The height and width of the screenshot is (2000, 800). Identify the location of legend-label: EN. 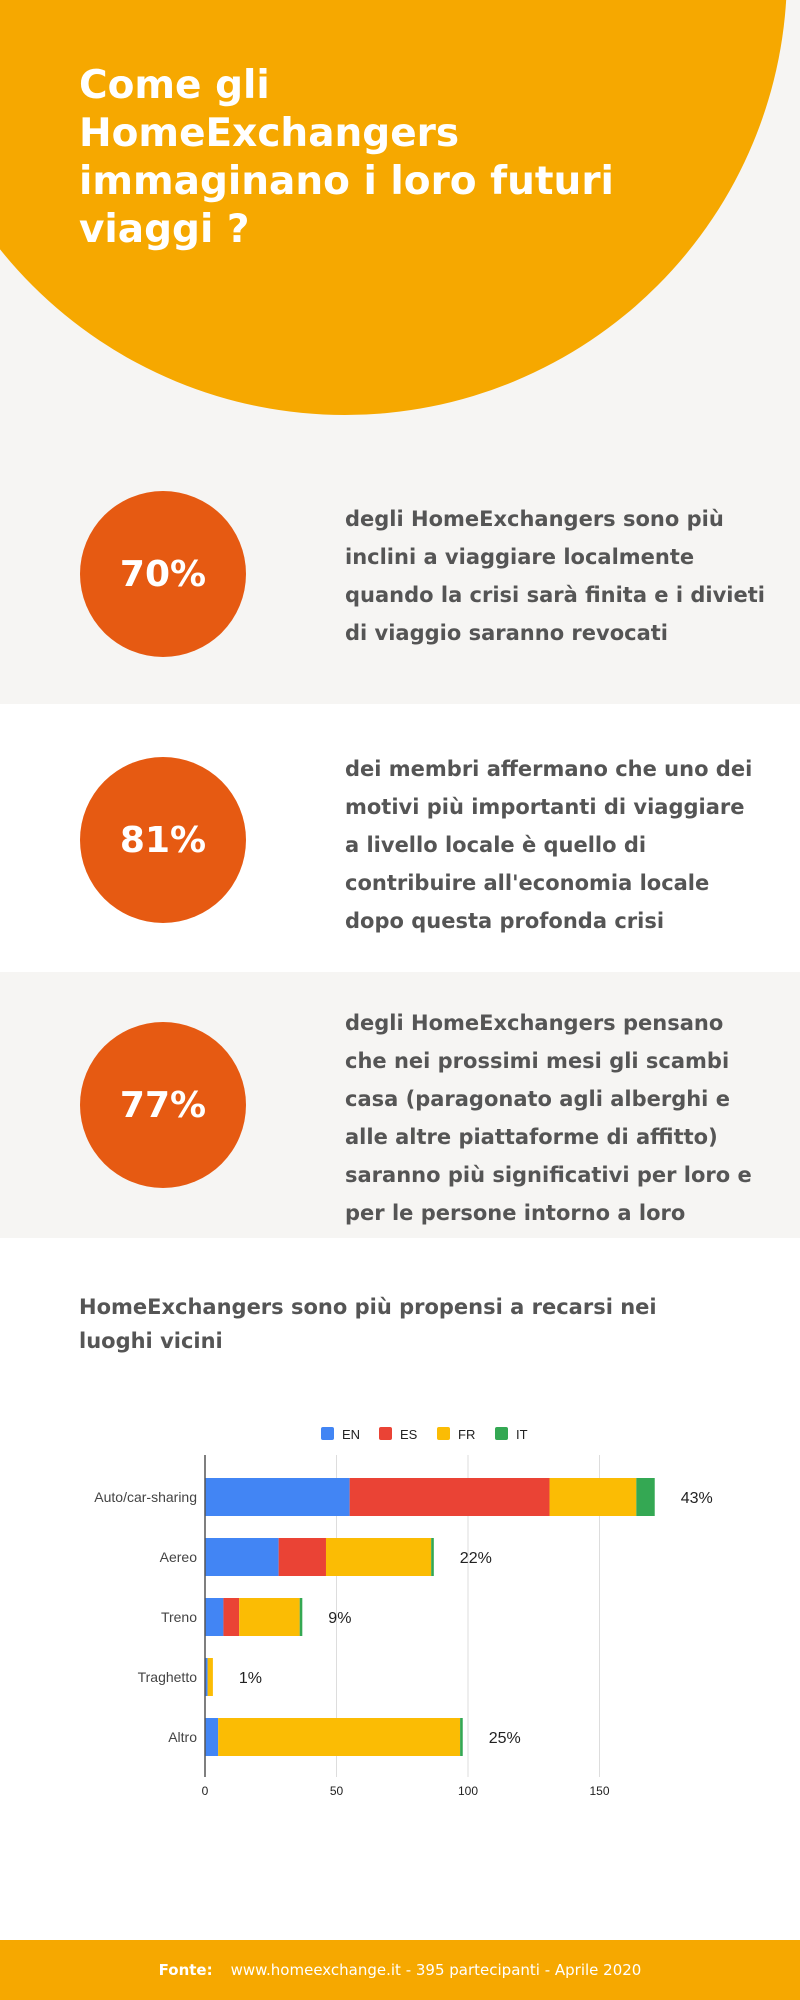
(351, 1434).